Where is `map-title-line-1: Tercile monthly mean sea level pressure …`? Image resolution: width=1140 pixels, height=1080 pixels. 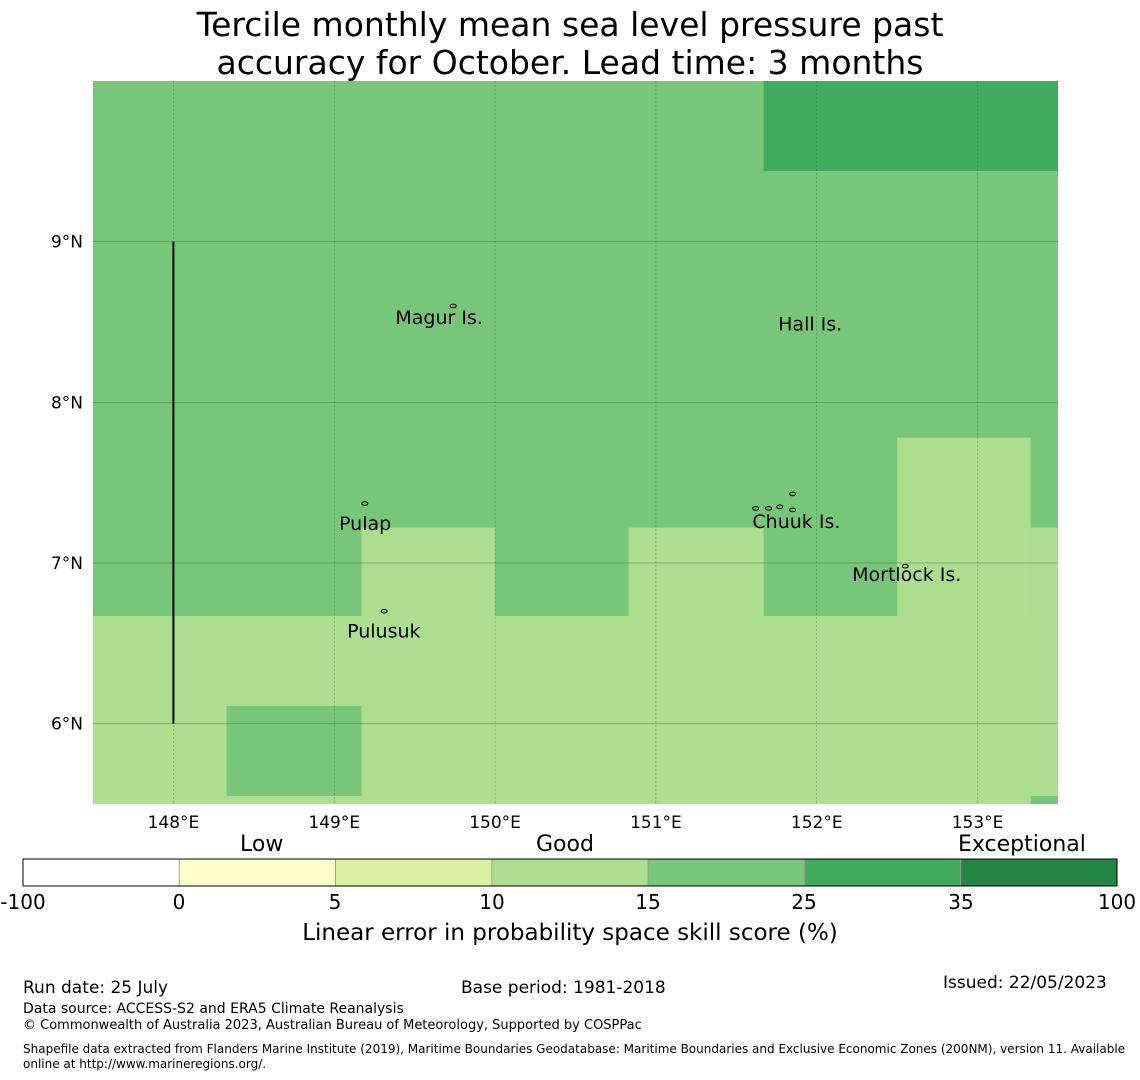 map-title-line-1: Tercile monthly mean sea level pressure … is located at coordinates (570, 24).